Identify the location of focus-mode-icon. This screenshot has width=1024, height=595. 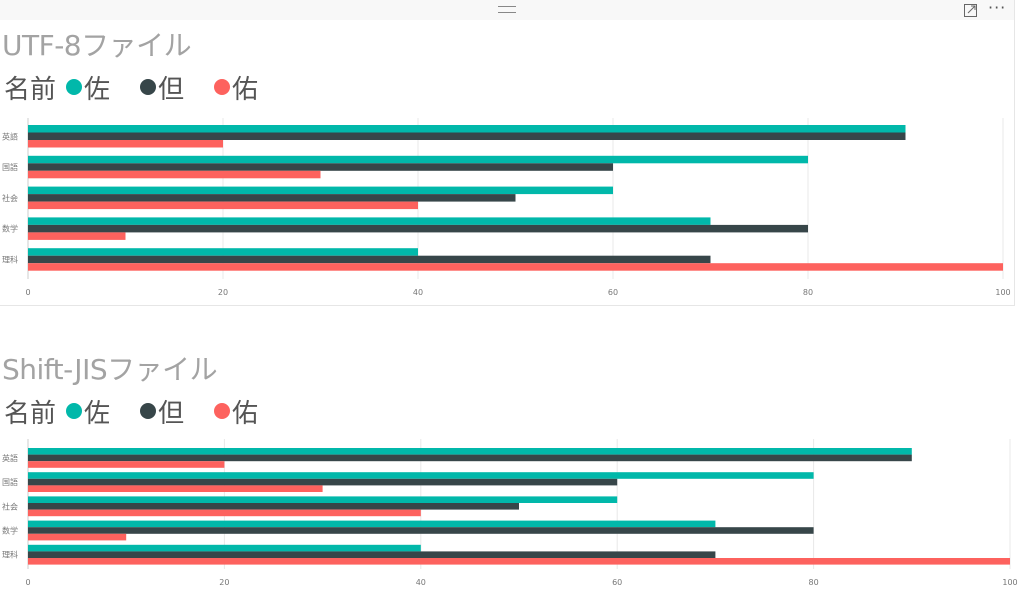
(971, 10).